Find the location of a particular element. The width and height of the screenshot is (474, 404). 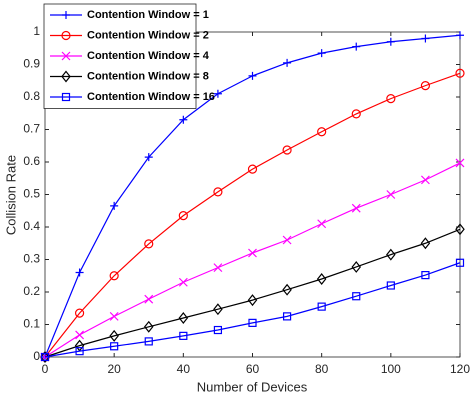

y-tick-label: 0.7 is located at coordinates (31, 129).